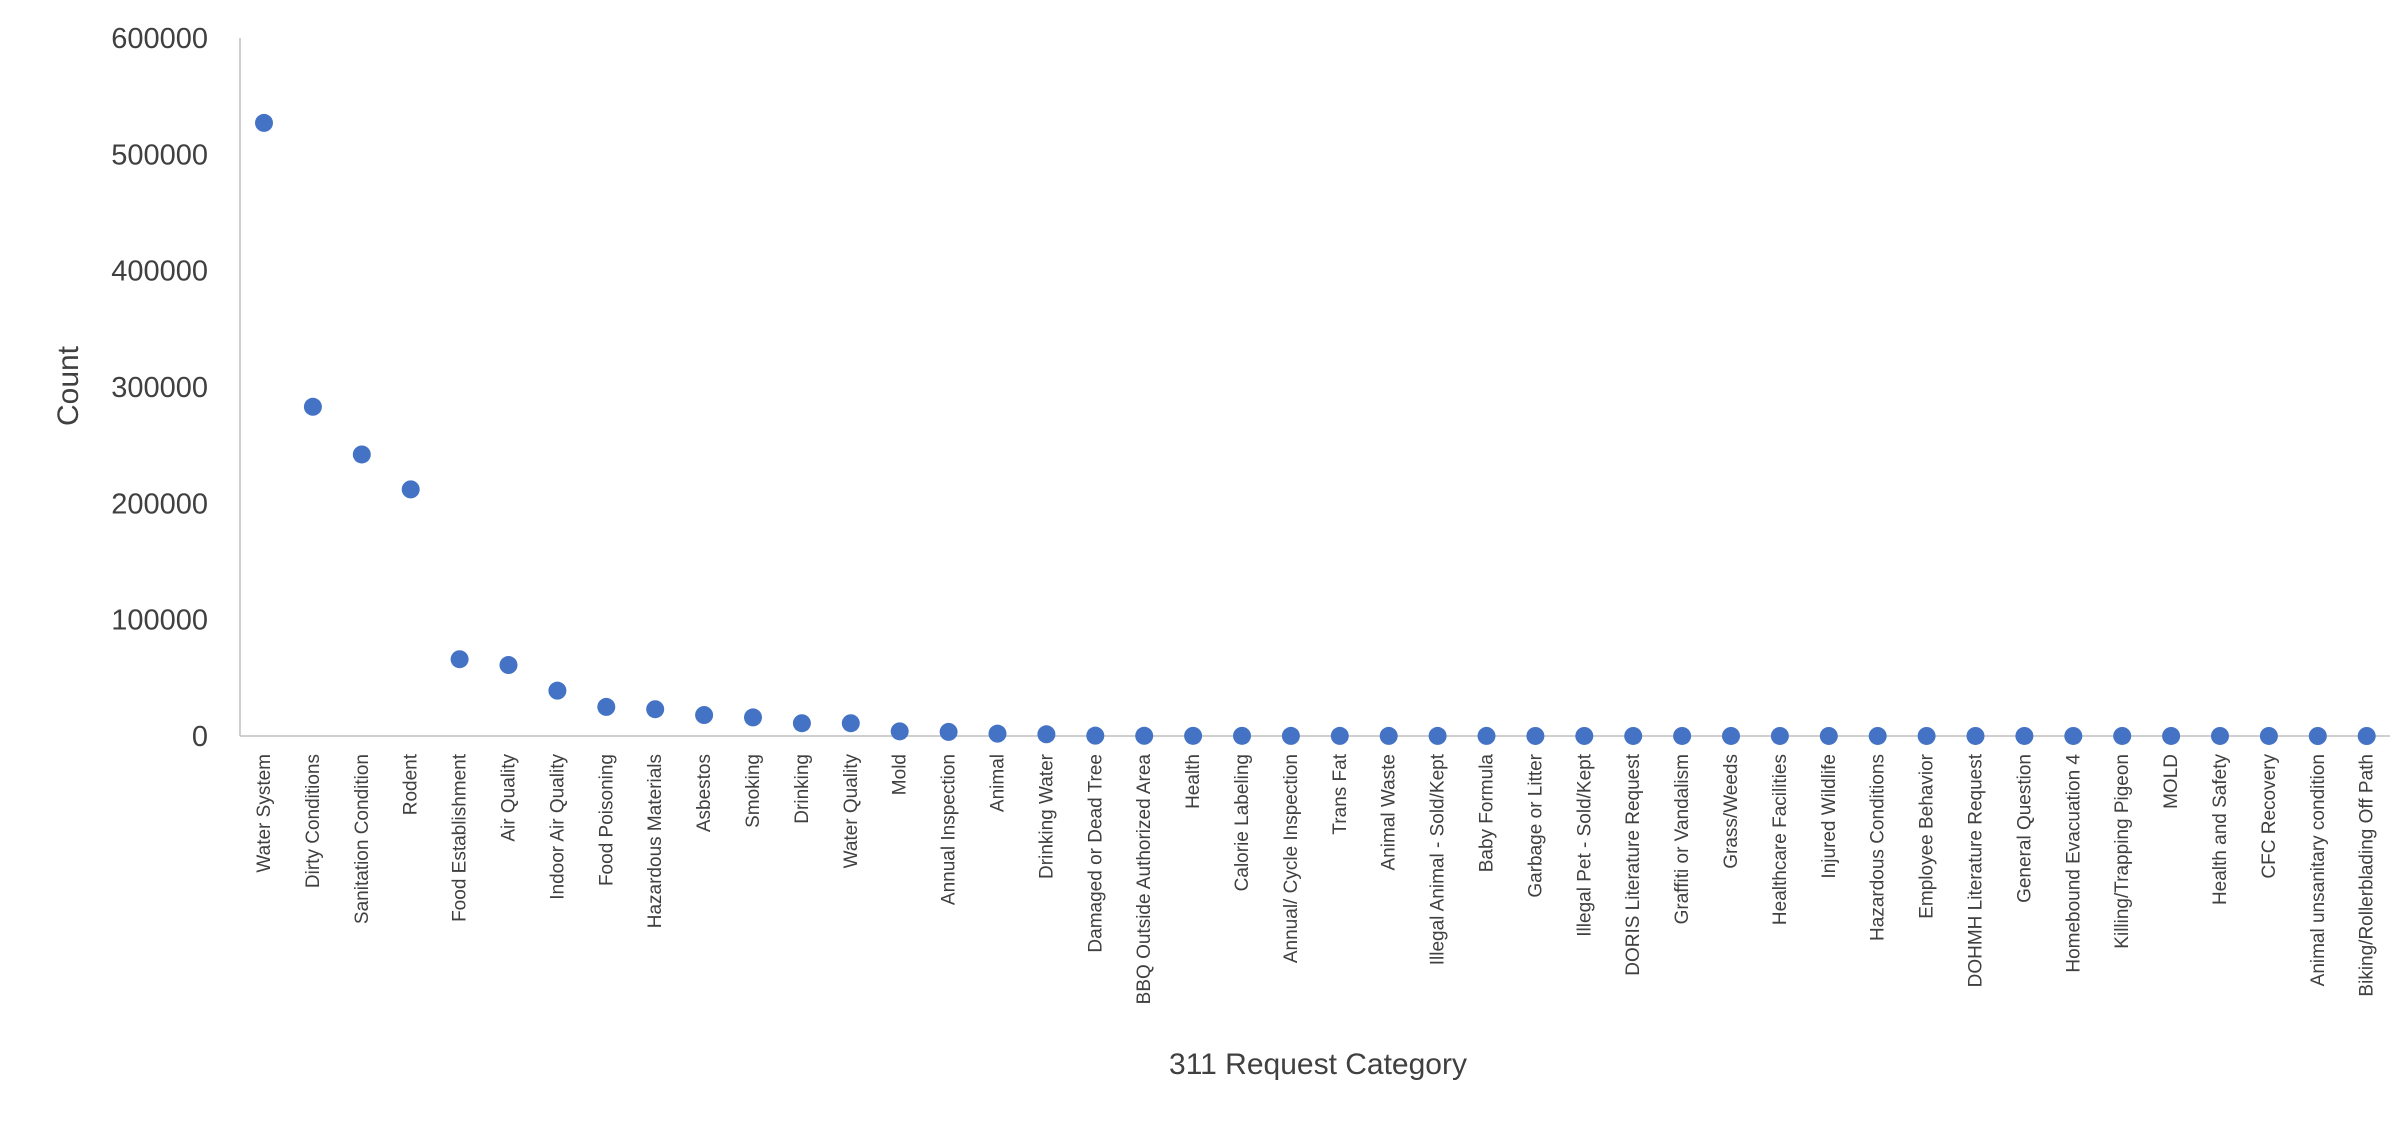 The width and height of the screenshot is (2406, 1122). What do you see at coordinates (200, 737) in the screenshot?
I see `y-tick-label: 0` at bounding box center [200, 737].